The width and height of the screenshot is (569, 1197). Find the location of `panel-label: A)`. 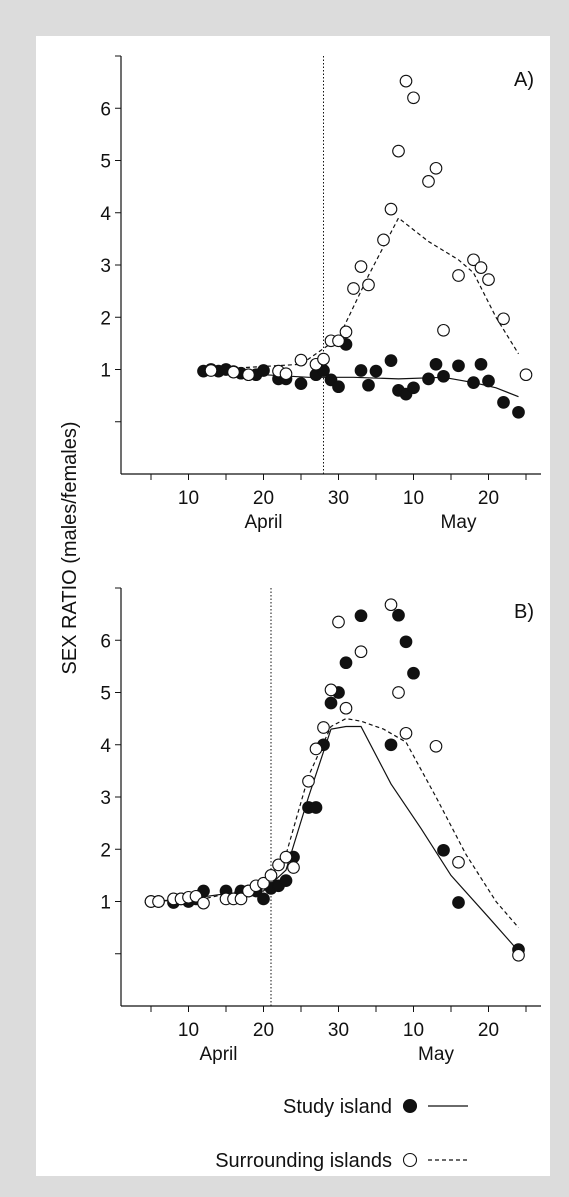

panel-label: A) is located at coordinates (524, 80).